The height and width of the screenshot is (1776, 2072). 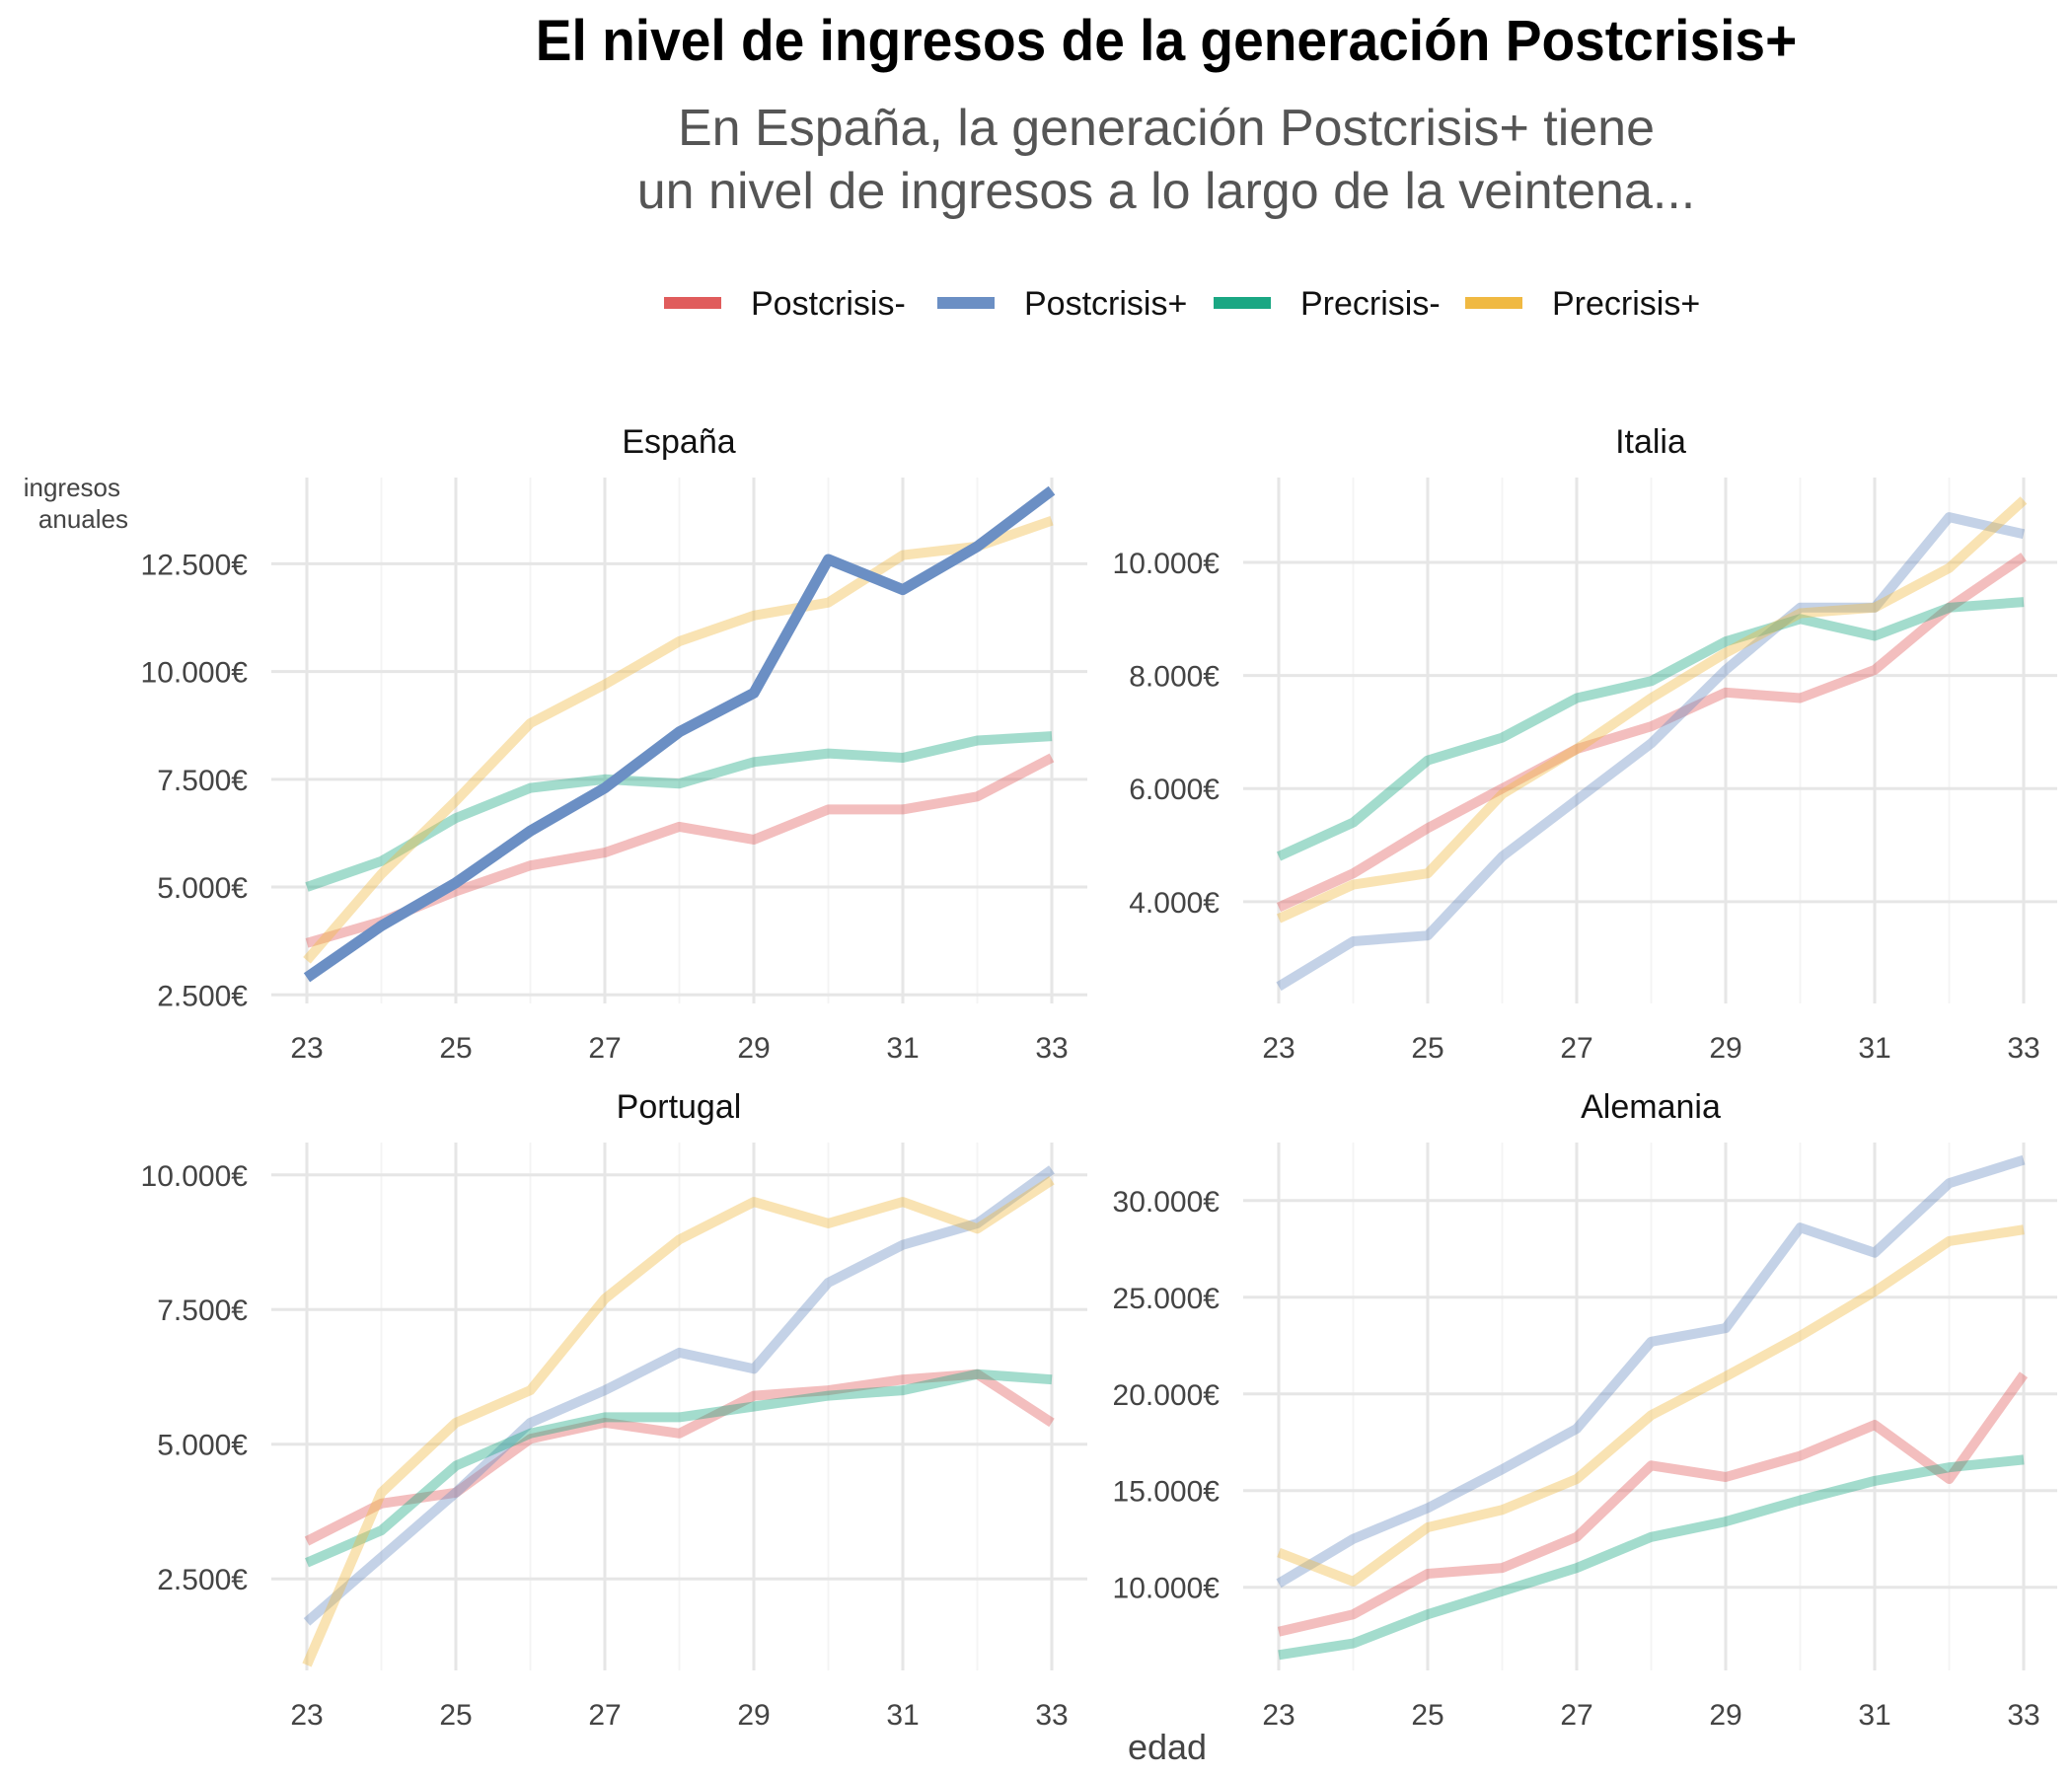 I want to click on series-line-alemania-postcrisis-minus, so click(x=1653, y=1504).